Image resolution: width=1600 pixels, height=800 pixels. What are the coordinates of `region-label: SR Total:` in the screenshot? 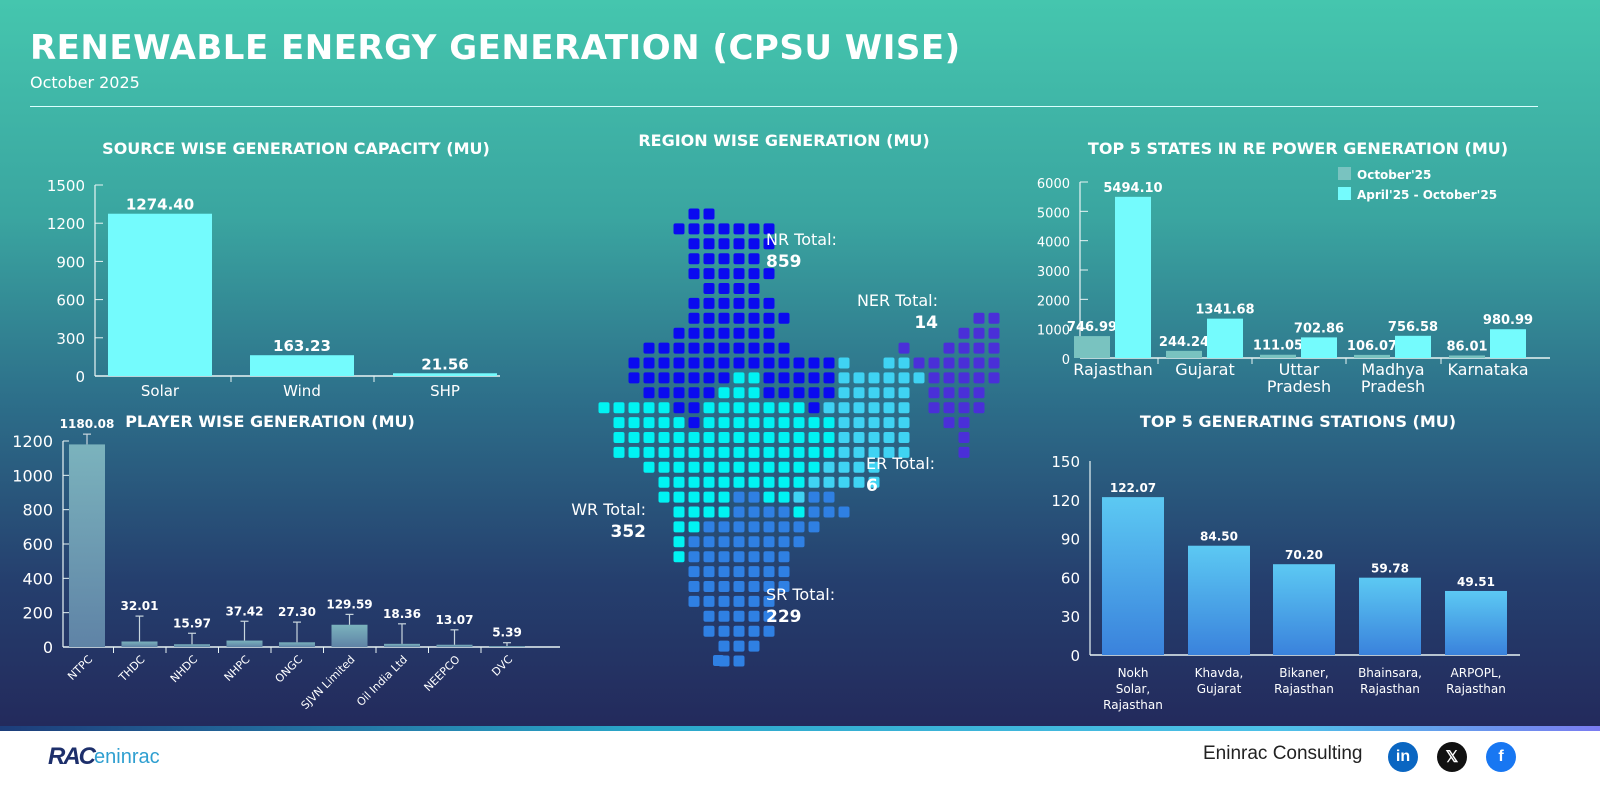 It's located at (801, 594).